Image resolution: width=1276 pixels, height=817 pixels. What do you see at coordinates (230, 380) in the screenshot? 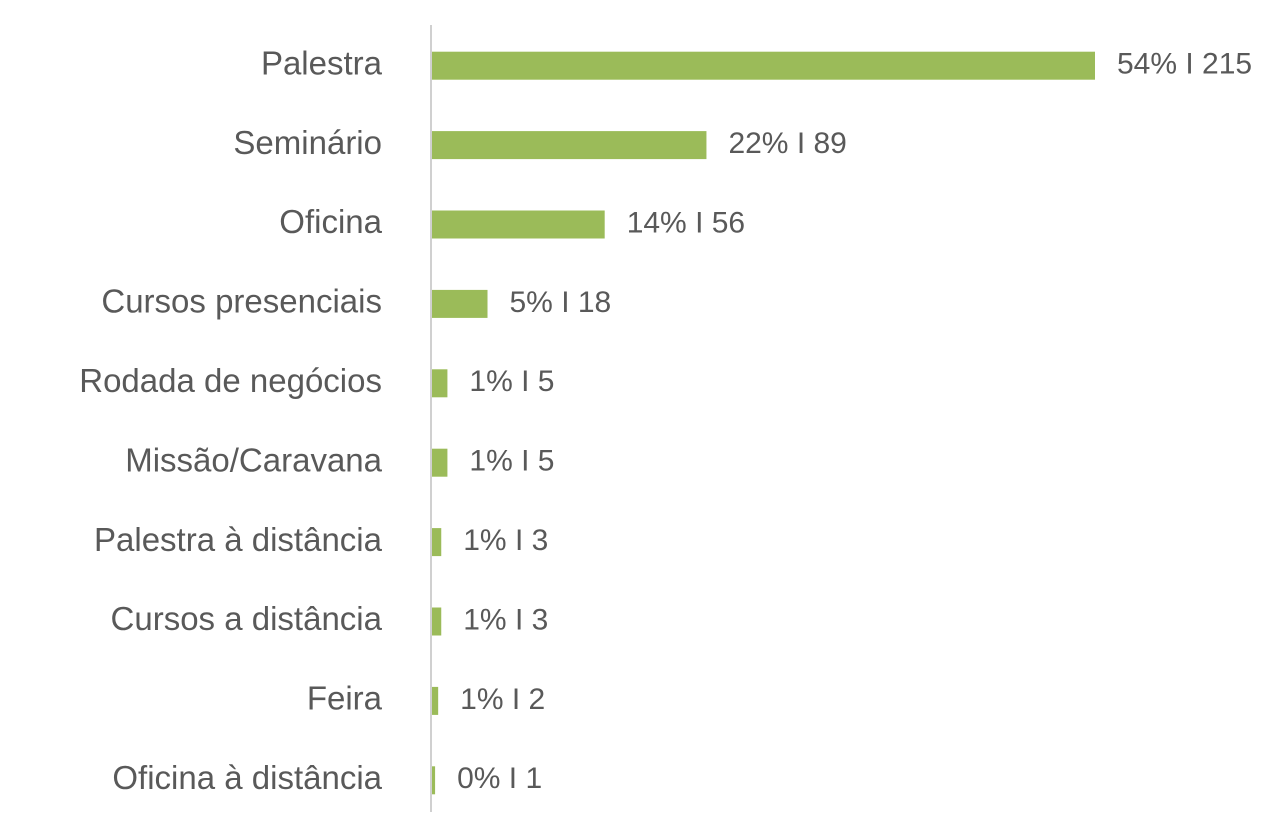
I see `y-tick-label: Rodada de negócios` at bounding box center [230, 380].